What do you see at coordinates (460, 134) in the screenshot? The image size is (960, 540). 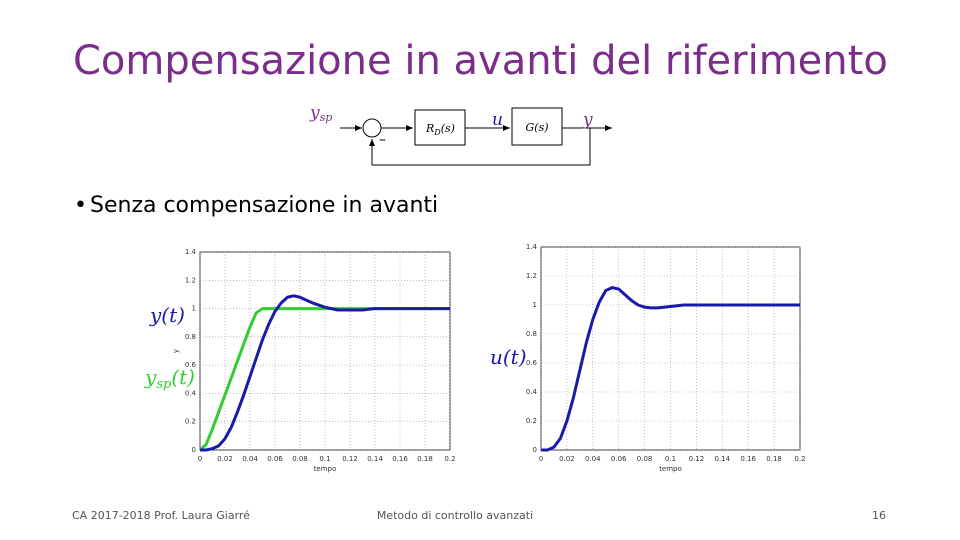 I see `block-diagram: ysp – RD(s) u G(s) y` at bounding box center [460, 134].